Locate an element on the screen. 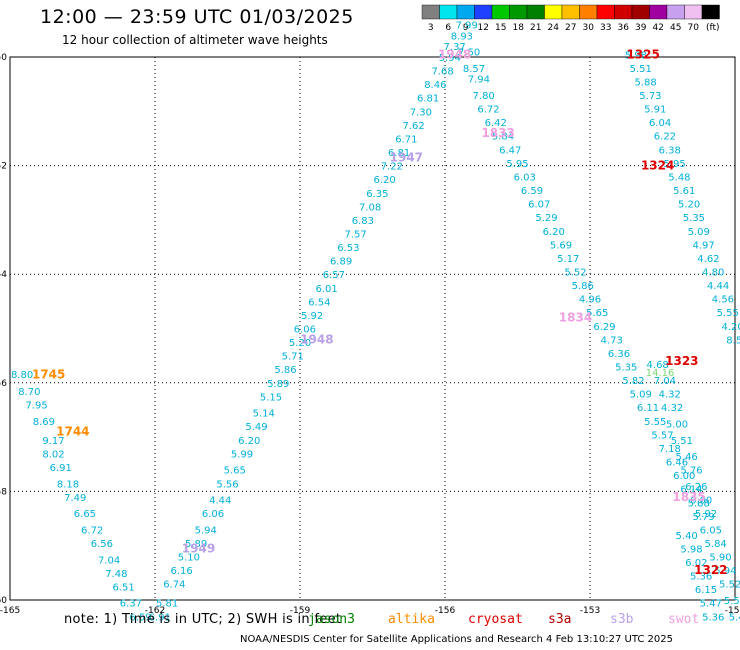 The image size is (740, 650). pass-time-label: 1834 is located at coordinates (575, 318).